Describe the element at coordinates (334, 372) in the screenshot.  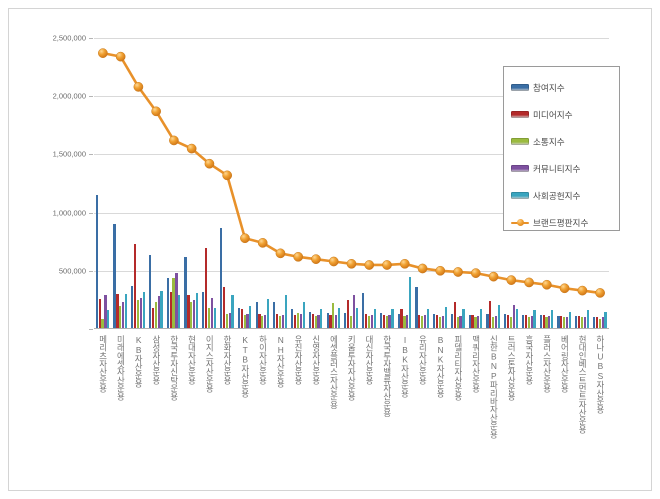
I see `x-axis-tick-label: 에셋플러스자산운용` at that location.